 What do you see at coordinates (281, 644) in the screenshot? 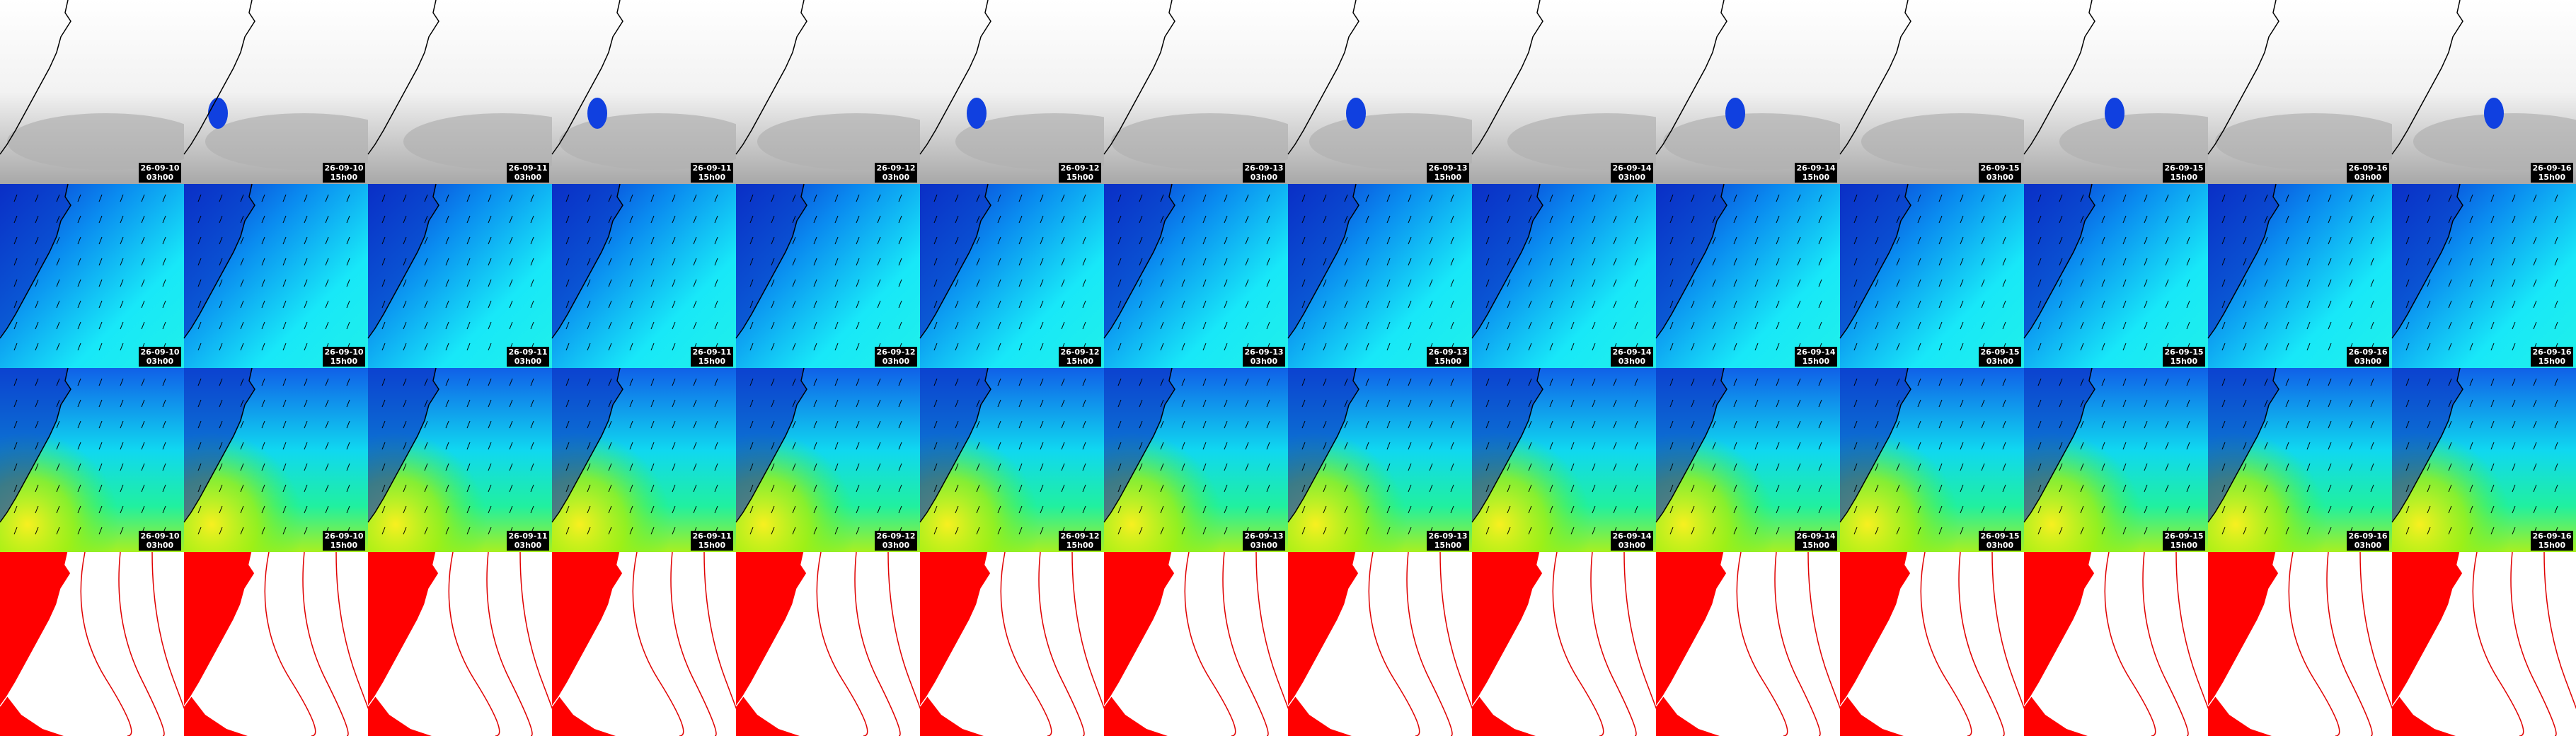
I see `map-tile` at bounding box center [281, 644].